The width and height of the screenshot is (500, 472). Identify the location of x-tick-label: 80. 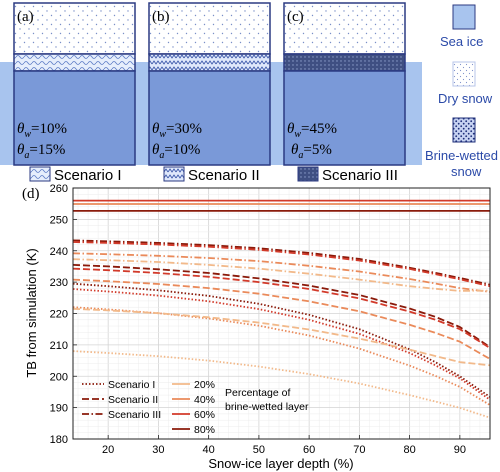
(409, 450).